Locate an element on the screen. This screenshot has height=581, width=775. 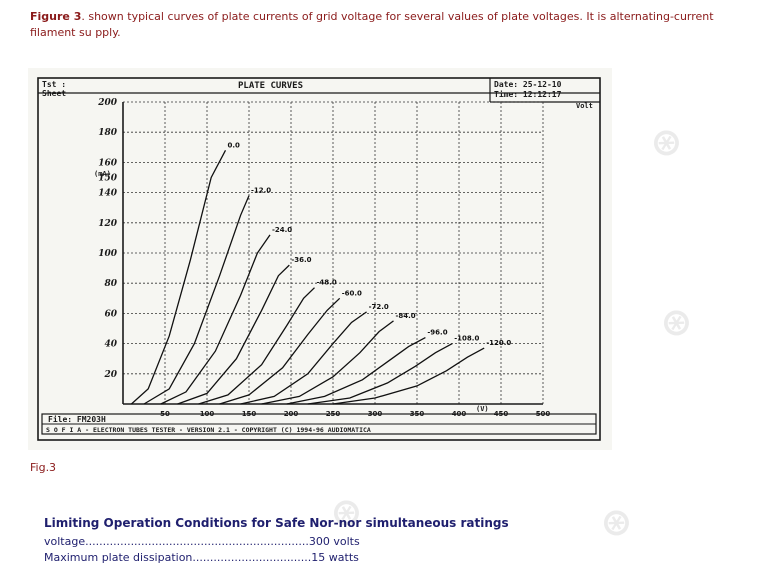
y-tick-label: 120 is located at coordinates (108, 224).